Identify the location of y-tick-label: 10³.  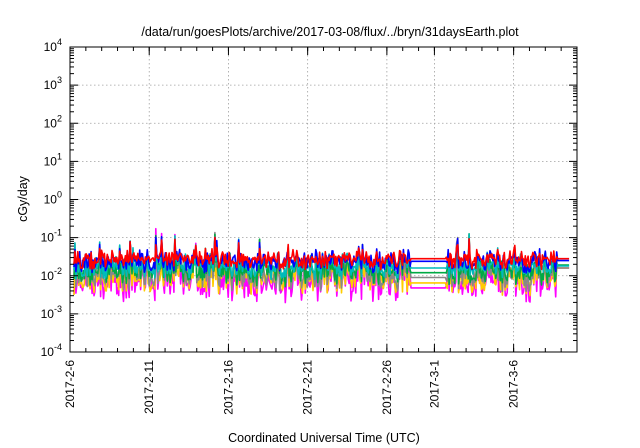
(53, 83).